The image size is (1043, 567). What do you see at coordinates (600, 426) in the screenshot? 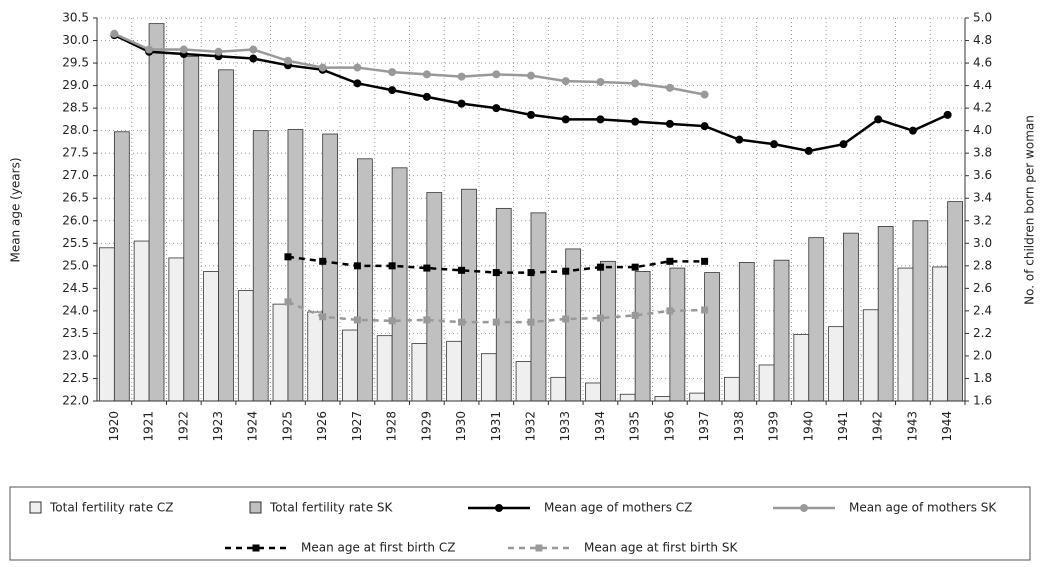
I see `x-tick-label: 1934` at bounding box center [600, 426].